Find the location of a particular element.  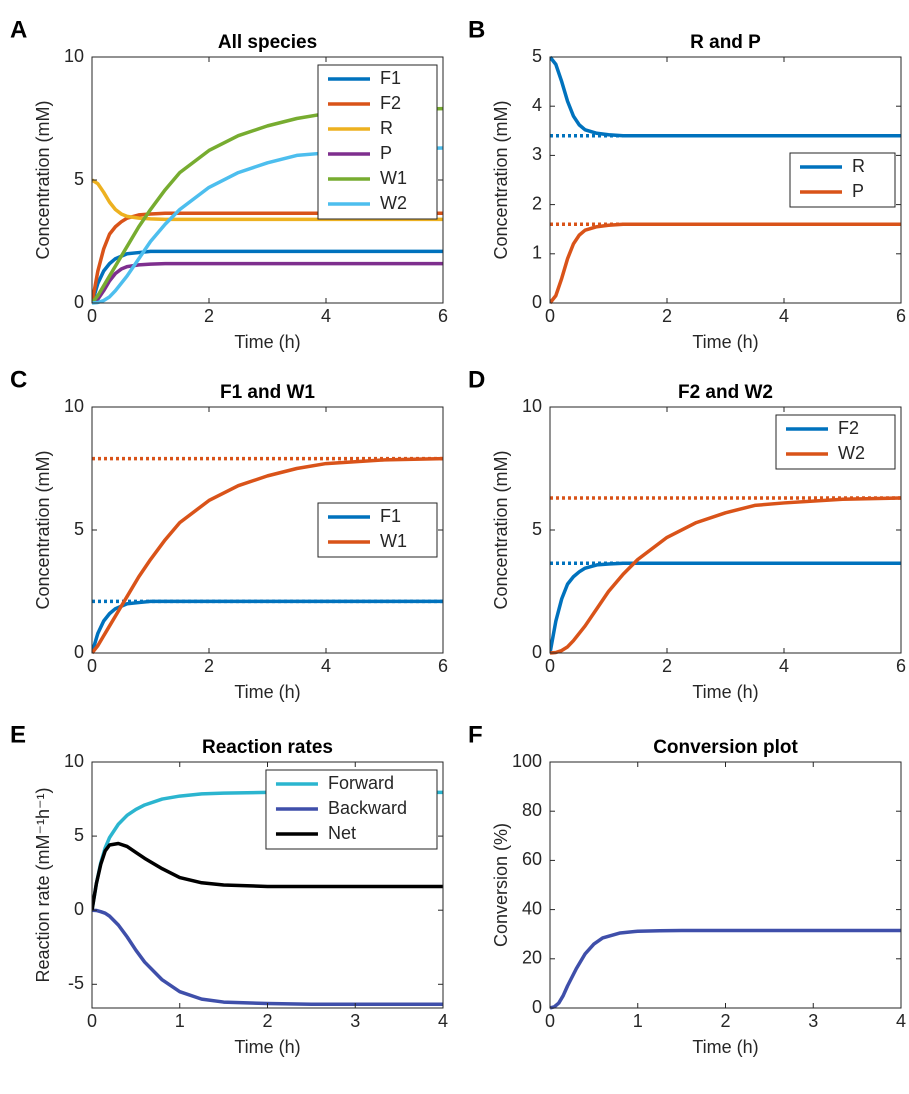

legend-label: Backward is located at coordinates (367, 808).